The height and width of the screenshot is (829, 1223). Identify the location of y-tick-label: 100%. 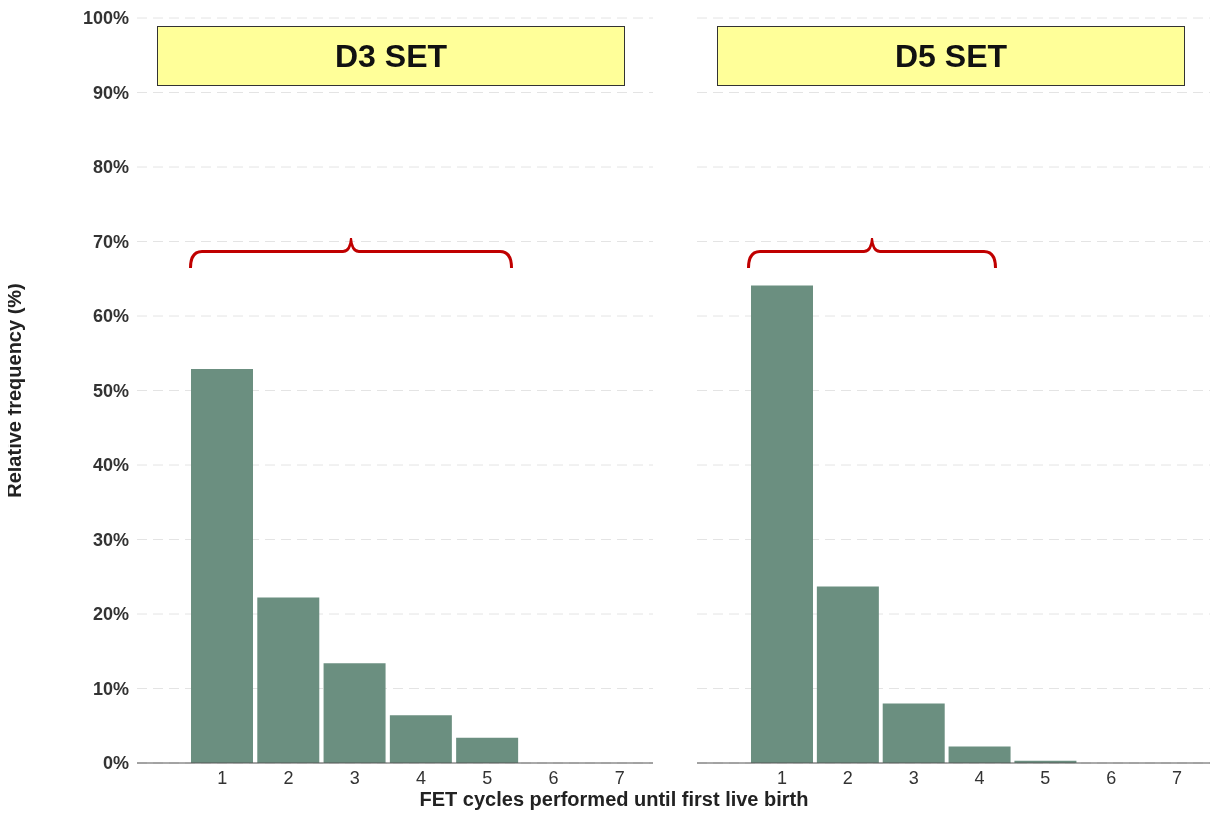
(105, 18).